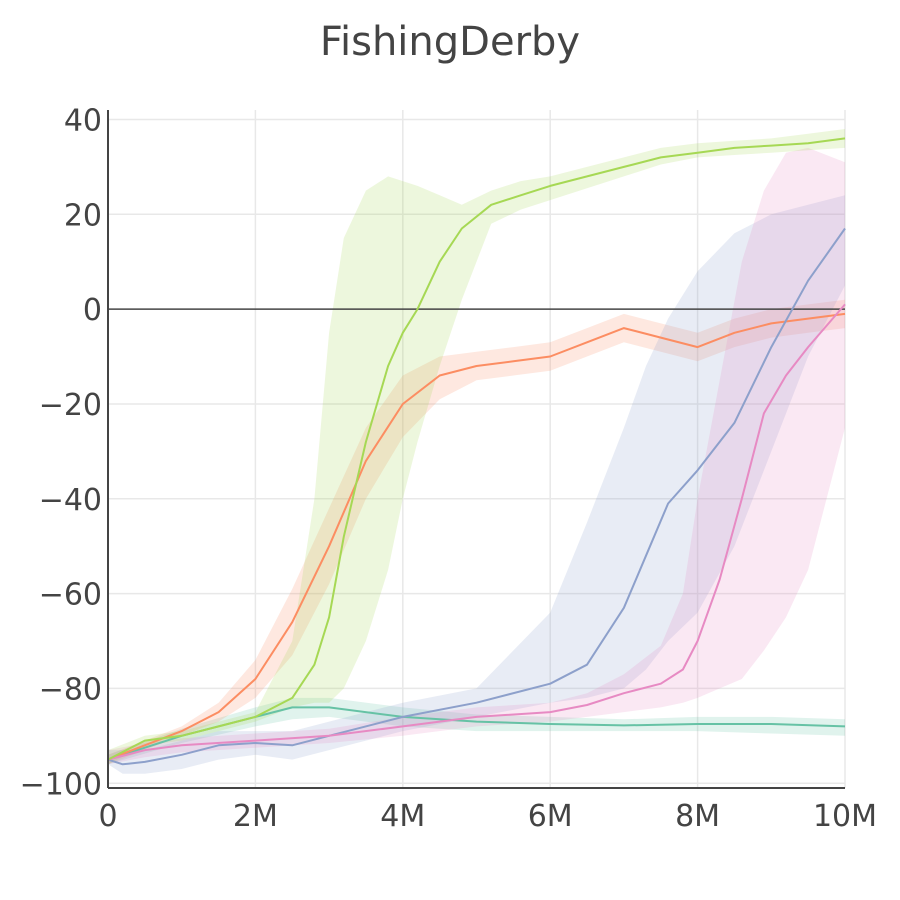 The height and width of the screenshot is (900, 900). What do you see at coordinates (255, 816) in the screenshot?
I see `x-tick-label: 2M` at bounding box center [255, 816].